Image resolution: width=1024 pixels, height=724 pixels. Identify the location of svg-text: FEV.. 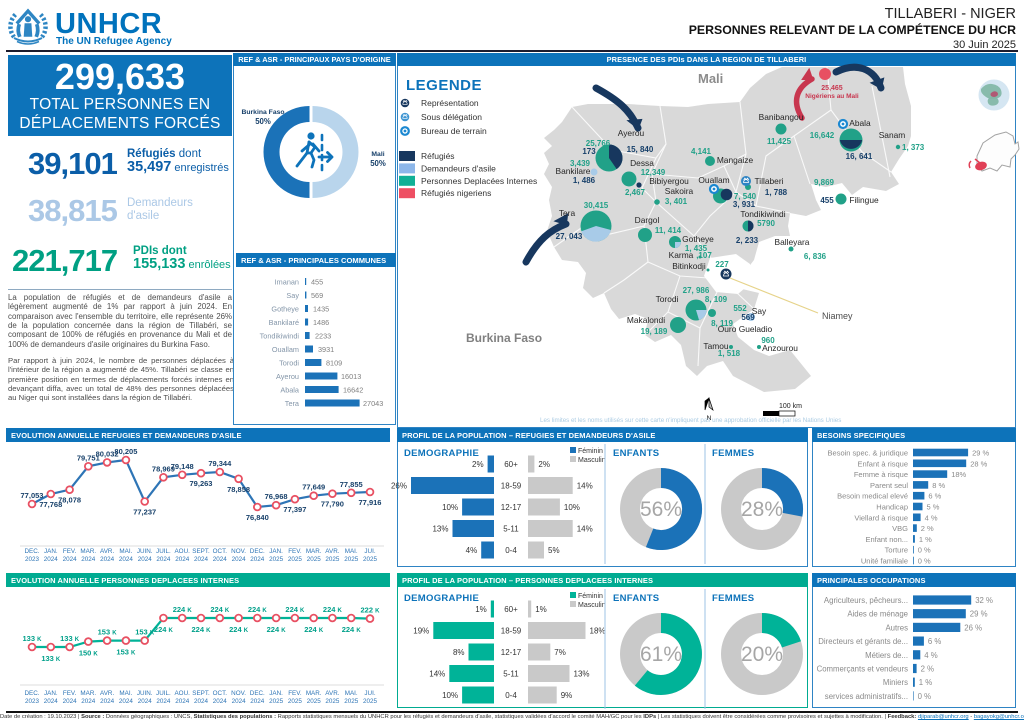
(295, 551).